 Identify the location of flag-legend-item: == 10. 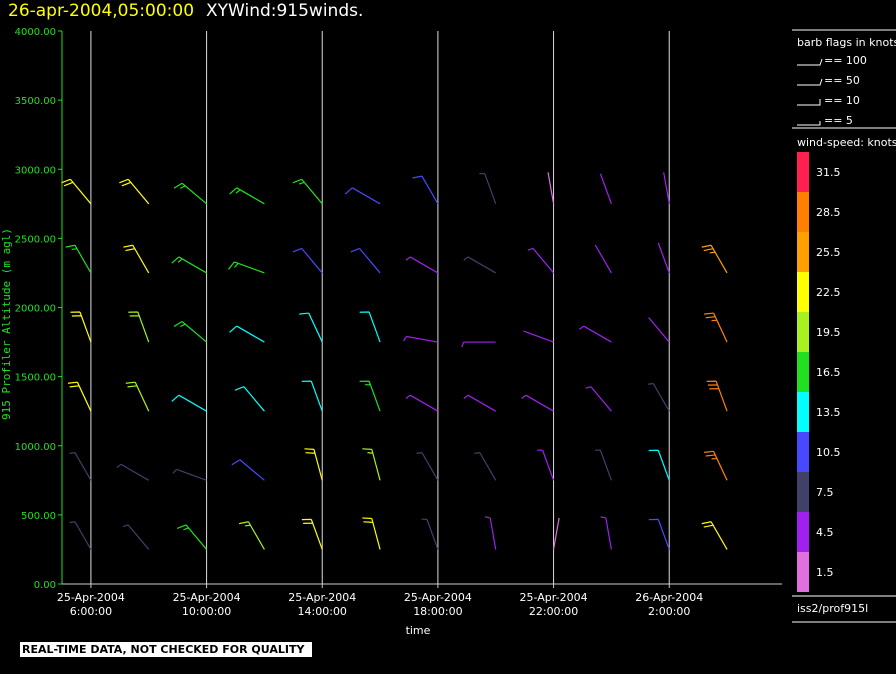
(842, 100).